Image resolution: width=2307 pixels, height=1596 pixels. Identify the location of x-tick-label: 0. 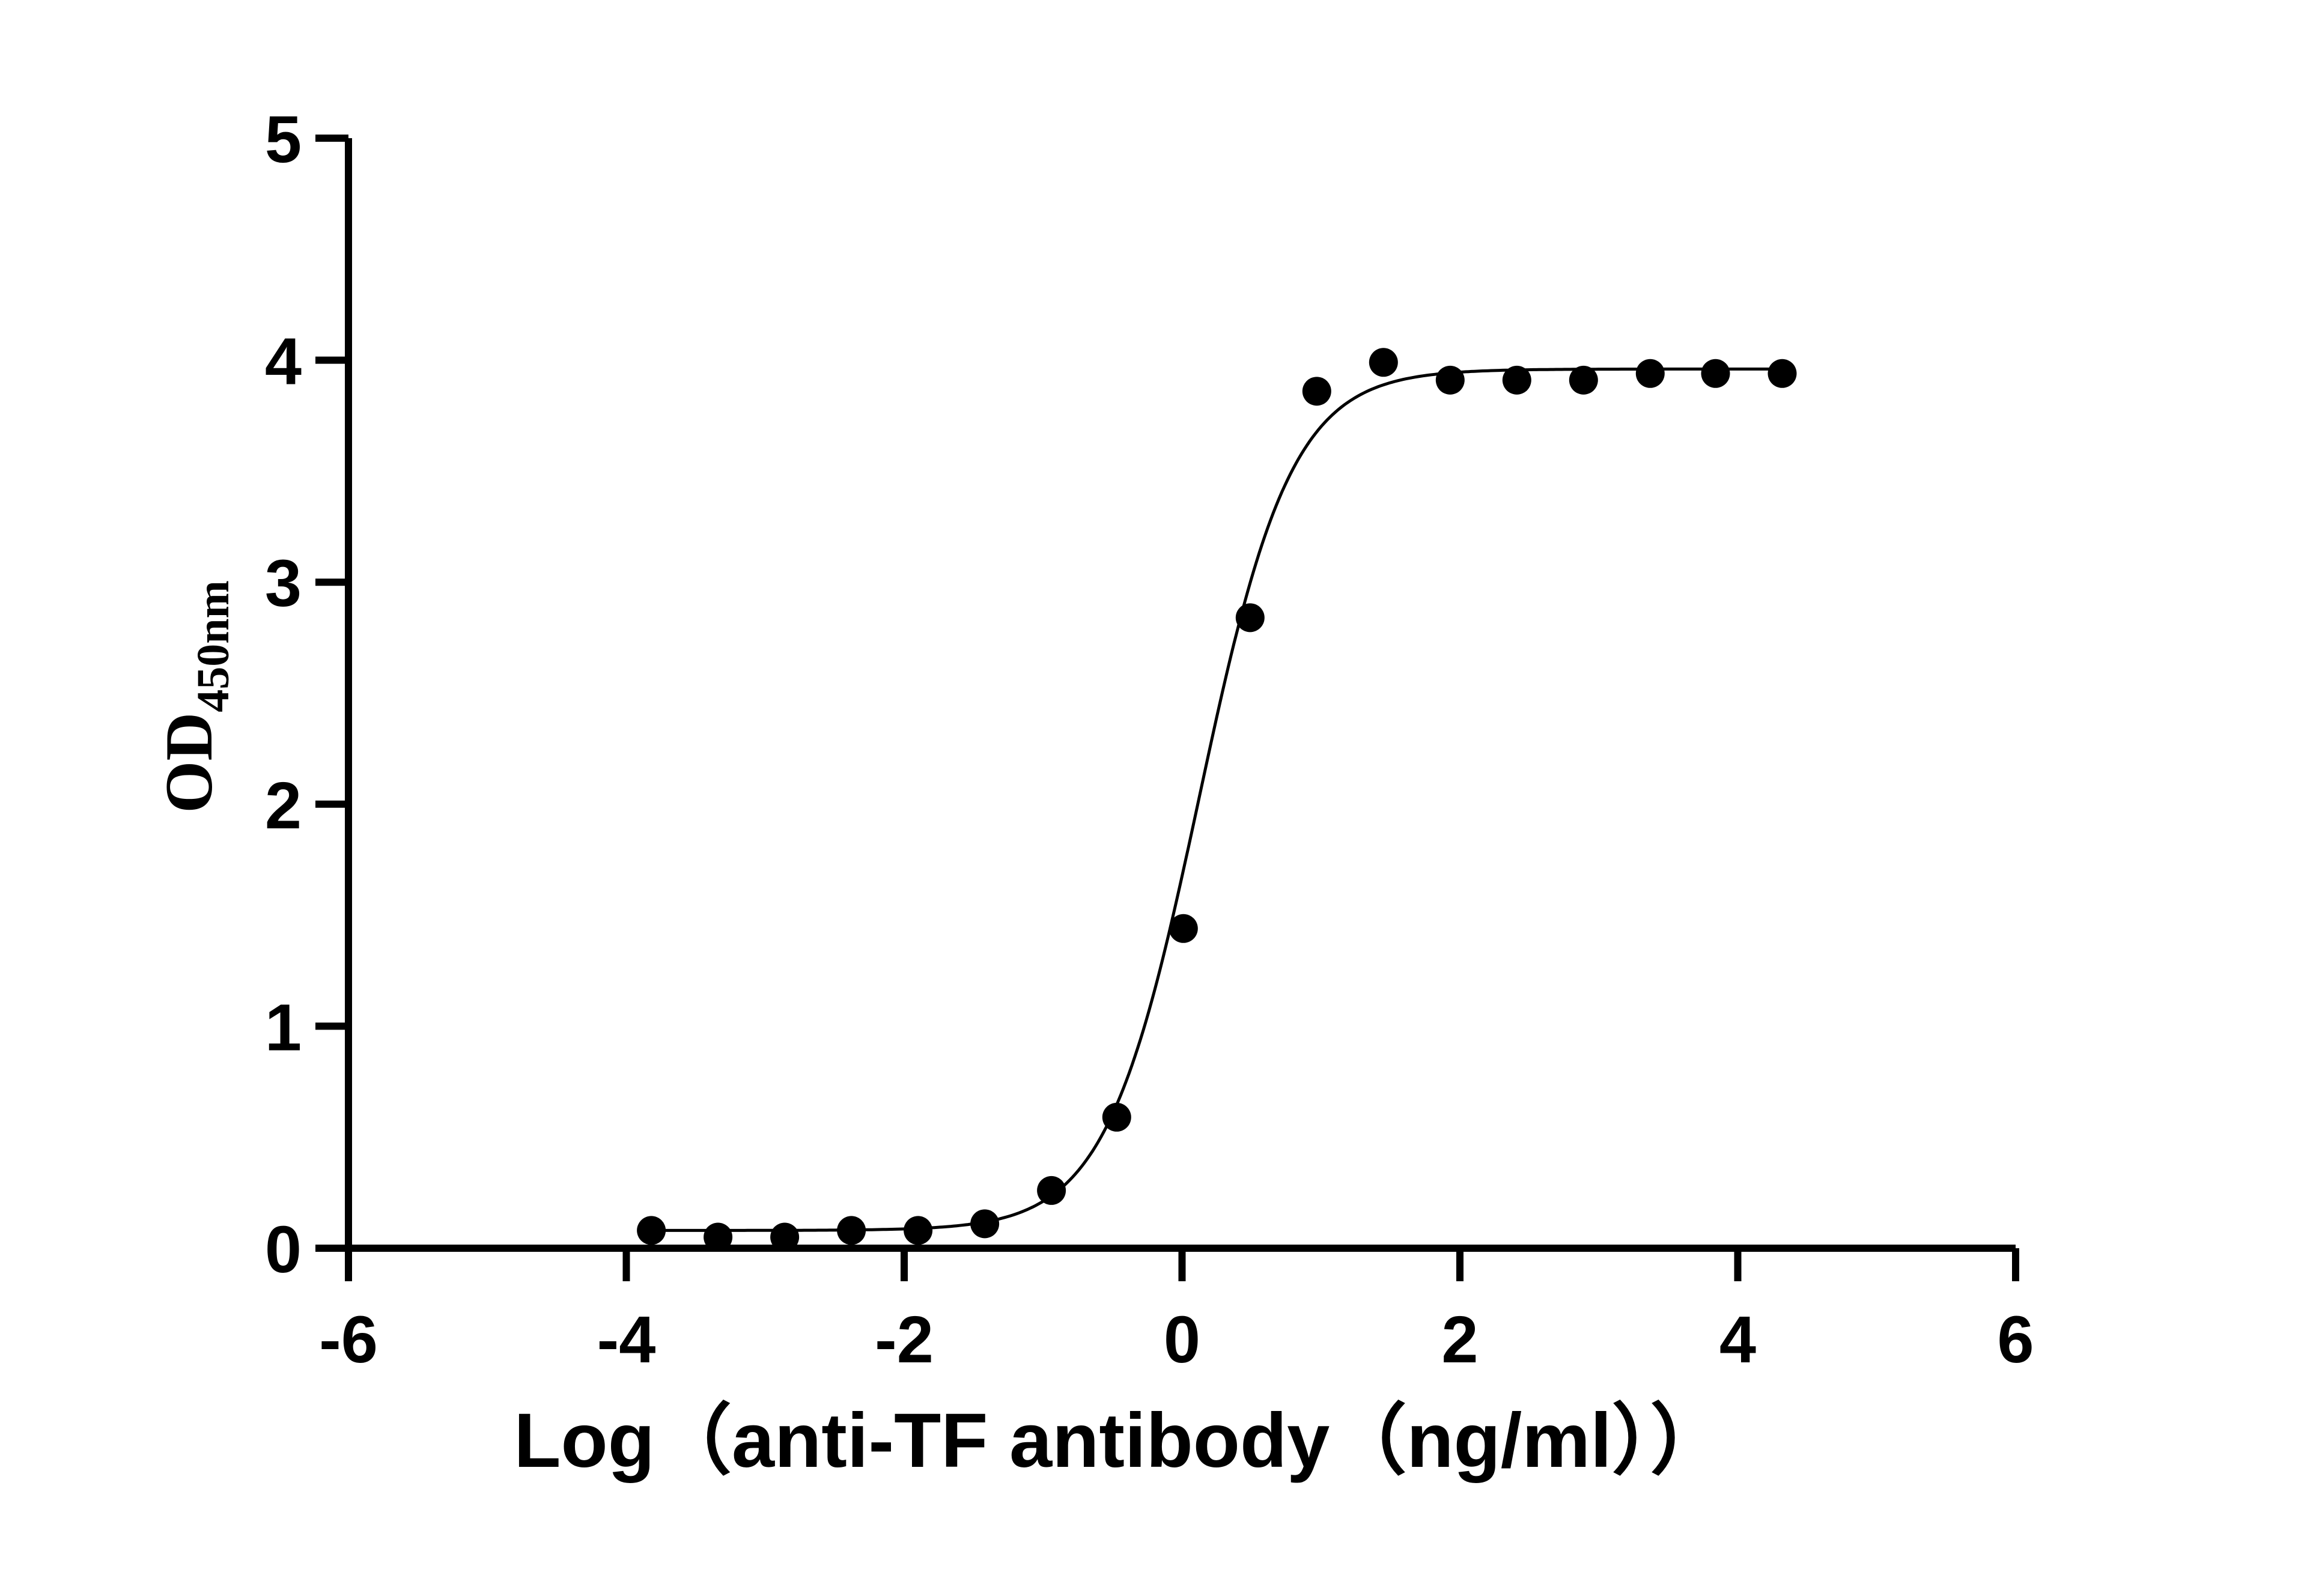
(1182, 1340).